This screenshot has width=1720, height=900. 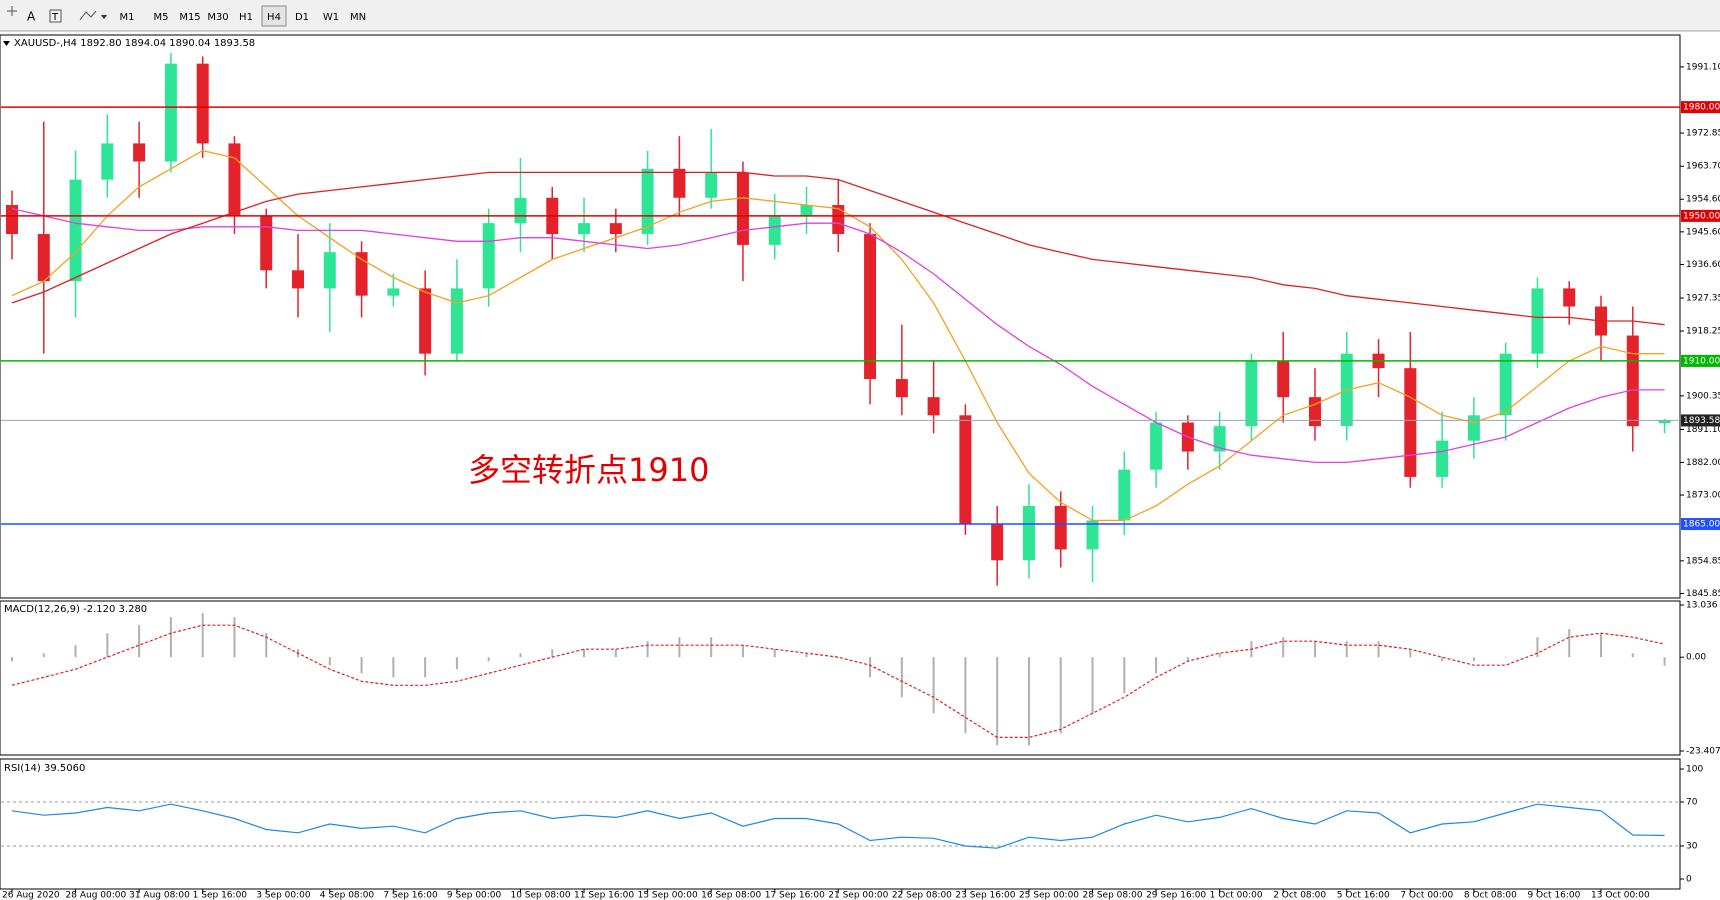 What do you see at coordinates (860, 15) in the screenshot?
I see `toolbar` at bounding box center [860, 15].